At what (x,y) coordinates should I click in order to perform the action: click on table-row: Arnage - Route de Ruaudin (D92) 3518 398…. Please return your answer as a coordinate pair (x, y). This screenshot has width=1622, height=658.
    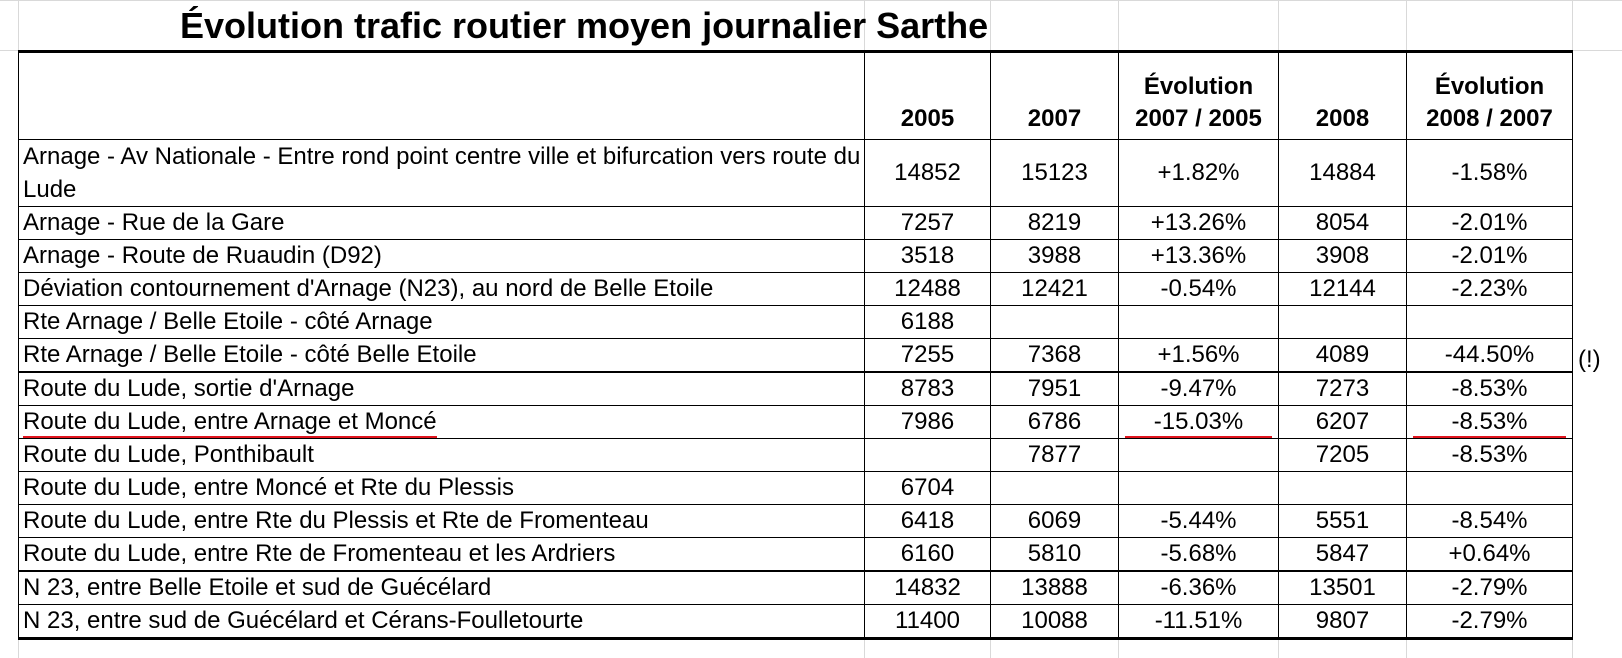
    Looking at the image, I should click on (795, 256).